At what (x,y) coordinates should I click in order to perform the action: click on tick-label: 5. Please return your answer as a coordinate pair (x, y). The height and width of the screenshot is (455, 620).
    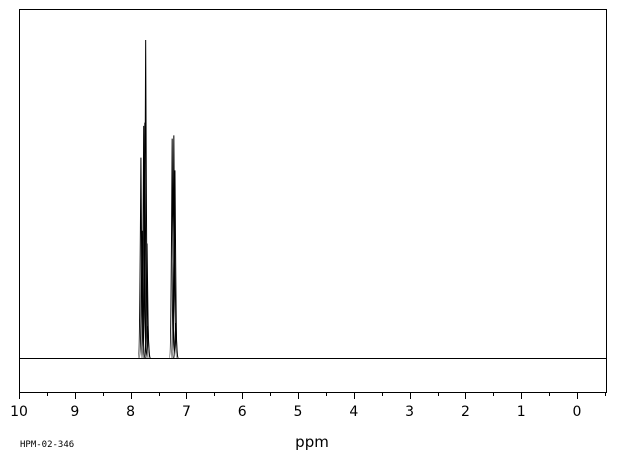
    Looking at the image, I should click on (298, 412).